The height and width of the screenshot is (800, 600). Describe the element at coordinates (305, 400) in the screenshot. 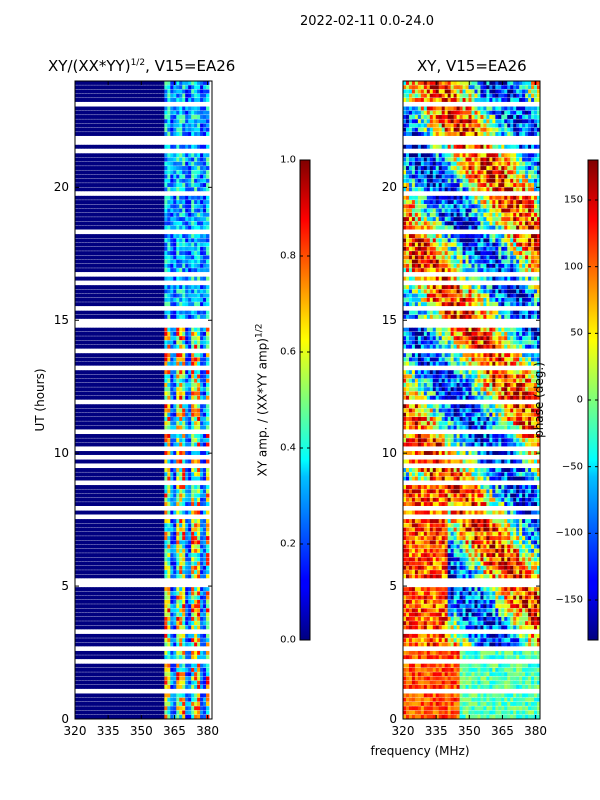

I see `amplitude-colorbar` at that location.